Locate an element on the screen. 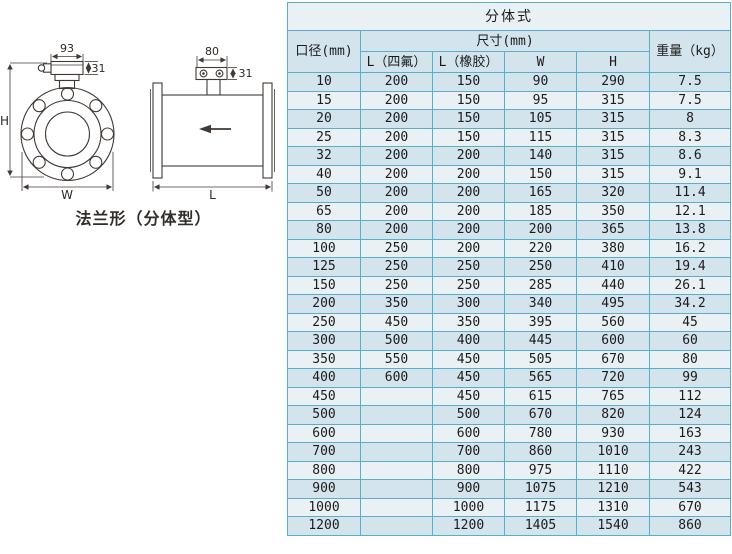 This screenshot has height=554, width=732. cell-diameter: 250 is located at coordinates (324, 322).